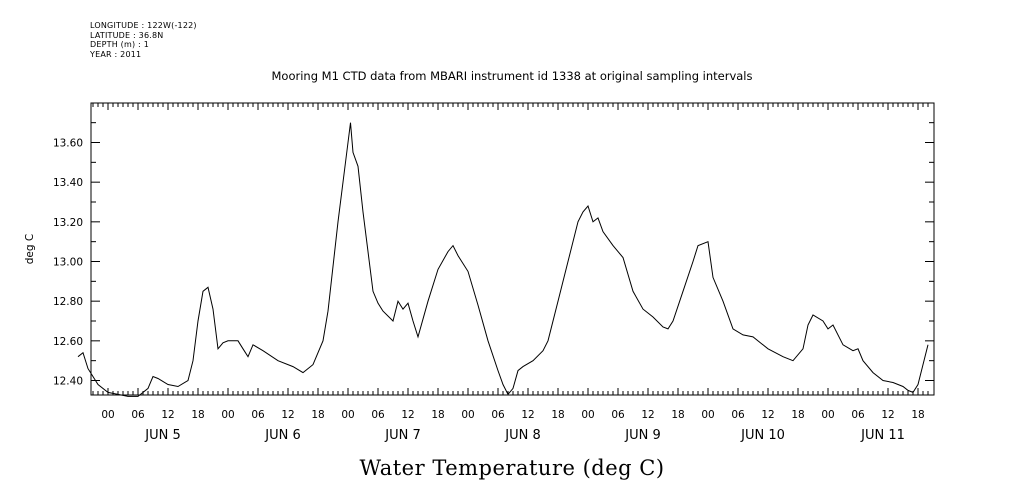  Describe the element at coordinates (30, 249) in the screenshot. I see `y-axis-label: deg C` at that location.